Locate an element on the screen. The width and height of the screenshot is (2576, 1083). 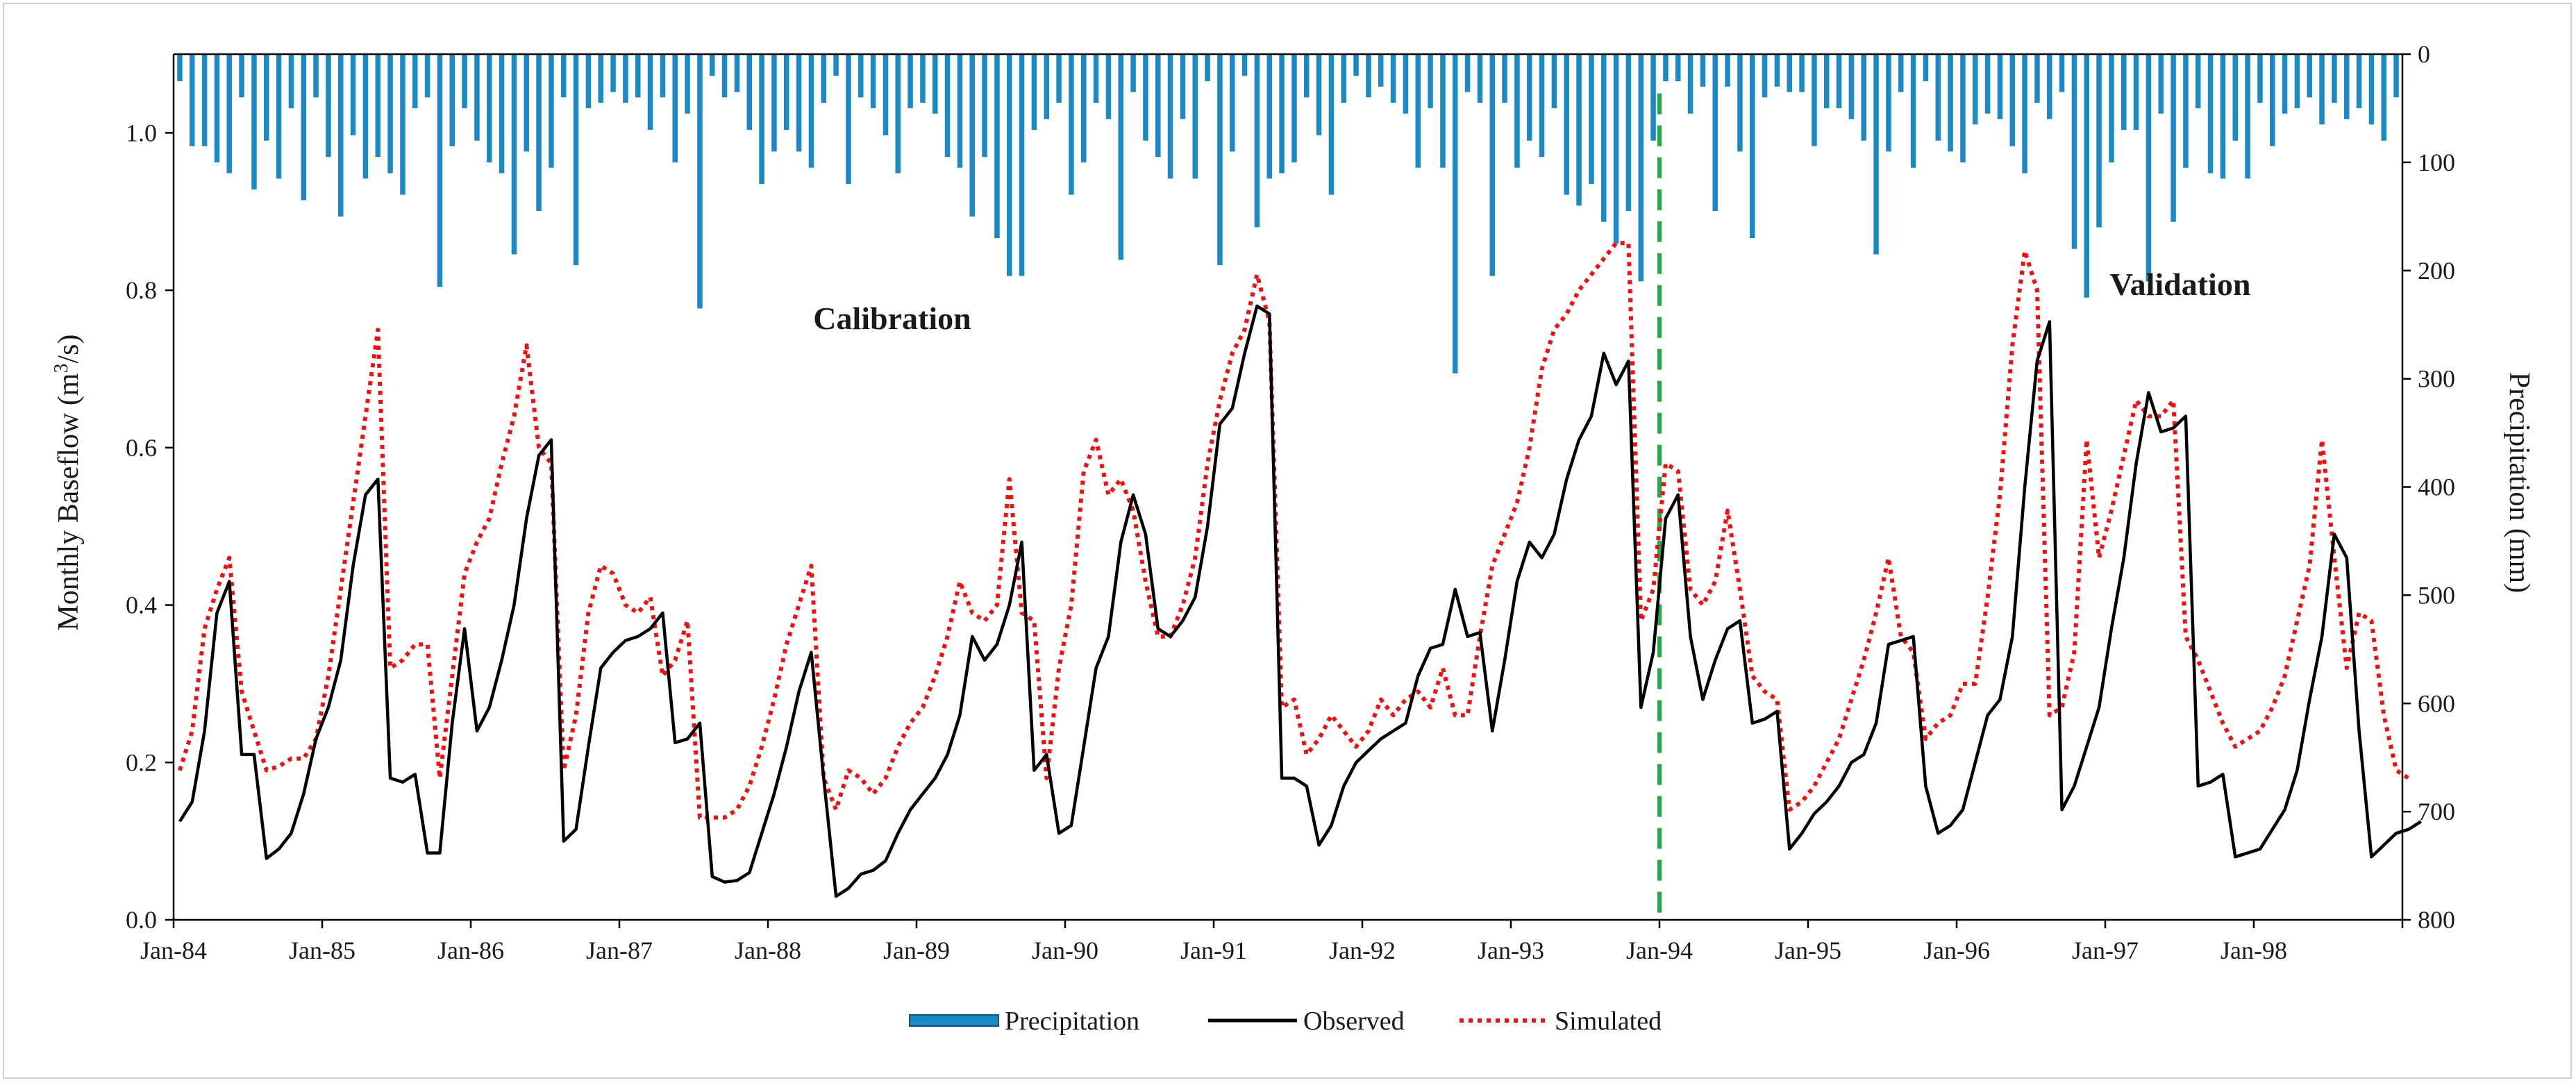
y2-tick-label: 800 is located at coordinates (2436, 920).